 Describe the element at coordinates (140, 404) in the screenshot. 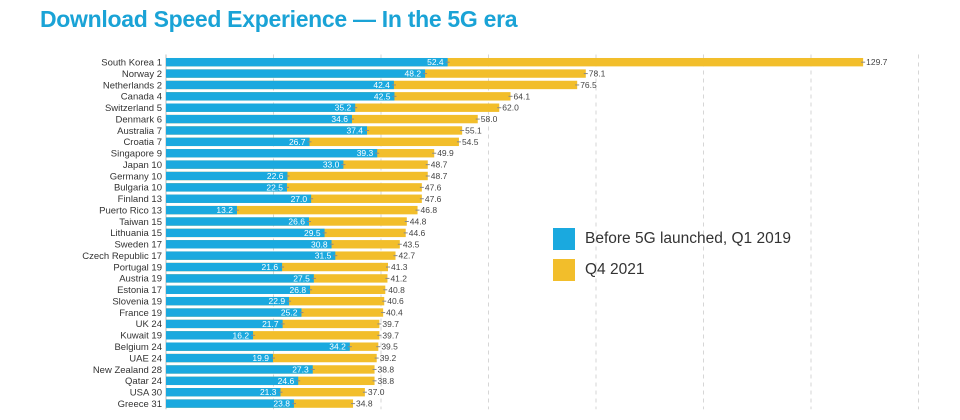

I see `category-label: Greece 31` at that location.